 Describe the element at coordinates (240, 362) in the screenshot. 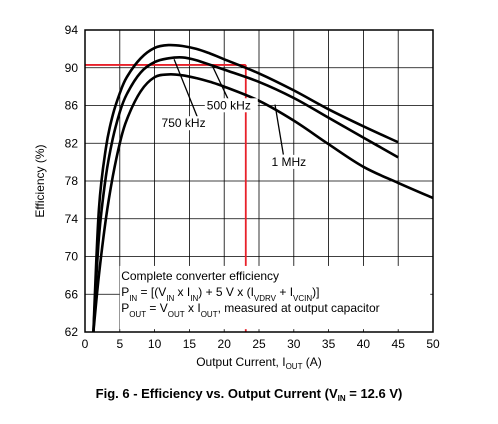

I see `x-axis-label-main: Output Current, I` at that location.